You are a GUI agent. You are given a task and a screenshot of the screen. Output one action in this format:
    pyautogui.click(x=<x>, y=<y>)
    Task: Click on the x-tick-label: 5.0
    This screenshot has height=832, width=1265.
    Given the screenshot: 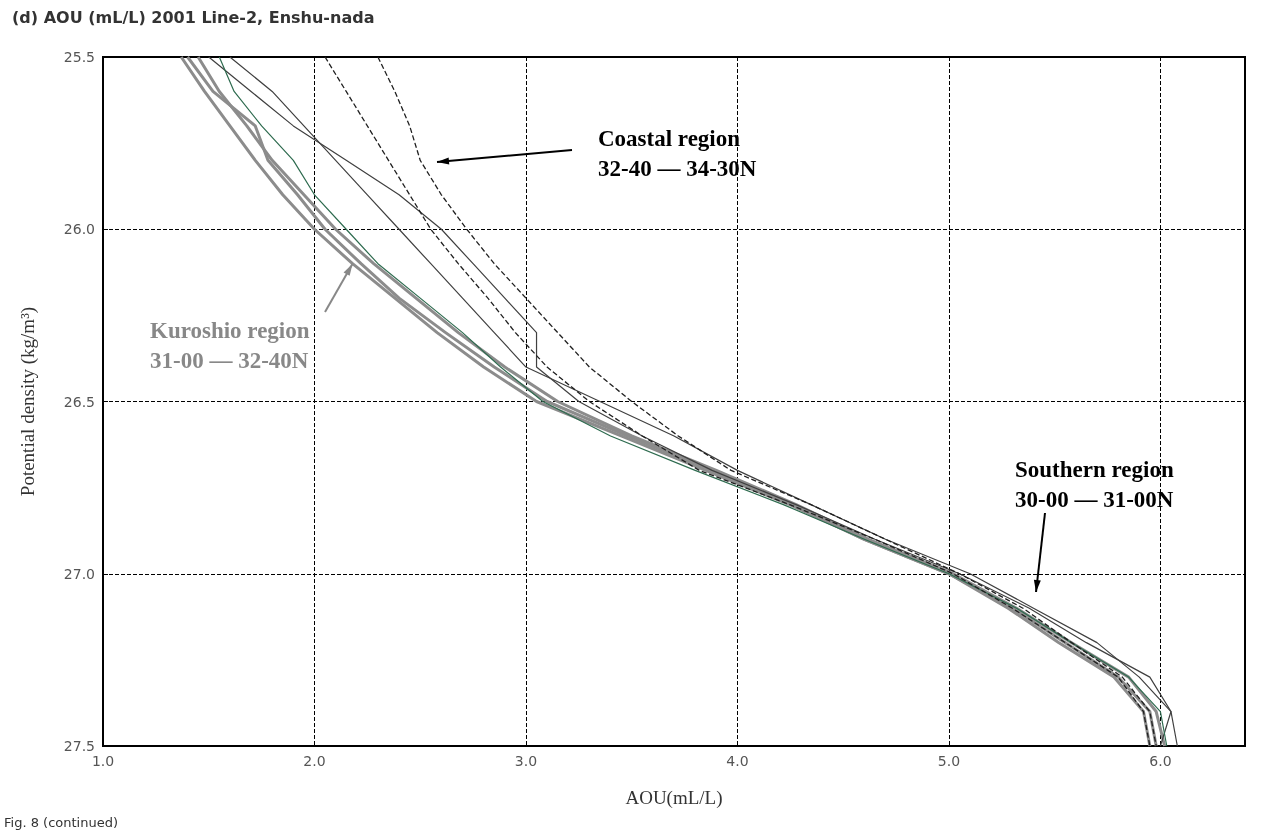 What is the action you would take?
    pyautogui.click(x=949, y=761)
    